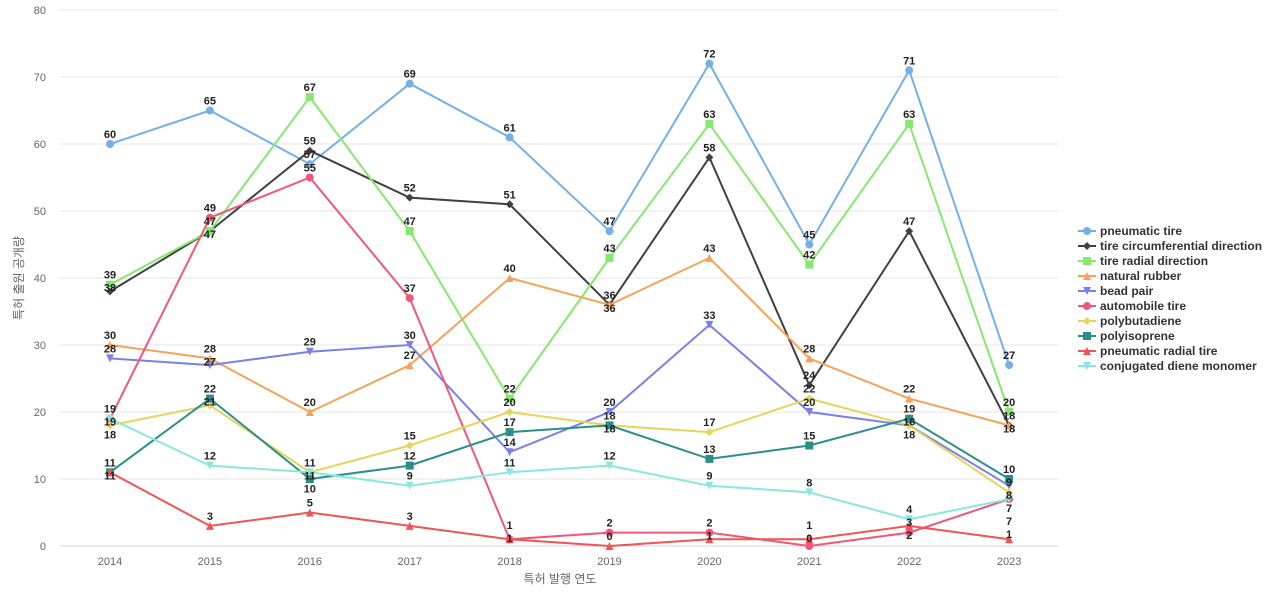 This screenshot has width=1280, height=600. Describe the element at coordinates (1170, 230) in the screenshot. I see `legend-item-pneumatic-tire: pneumatic tire` at that location.